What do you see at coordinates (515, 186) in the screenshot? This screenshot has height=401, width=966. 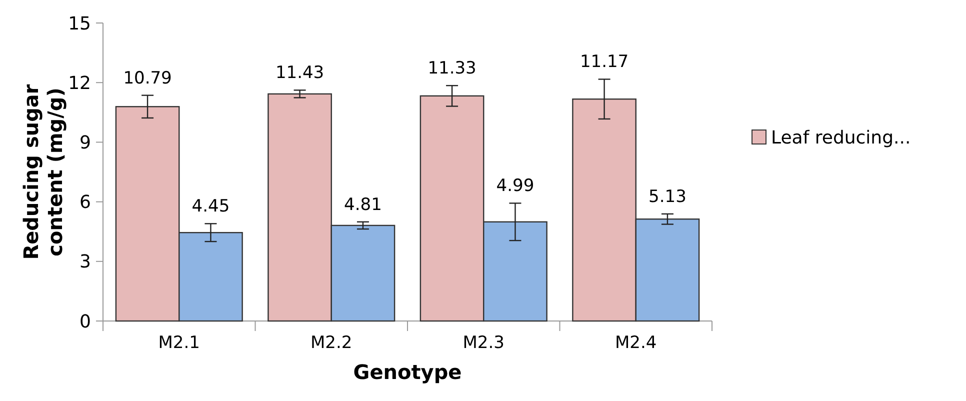 I see `data-label: 4.99` at bounding box center [515, 186].